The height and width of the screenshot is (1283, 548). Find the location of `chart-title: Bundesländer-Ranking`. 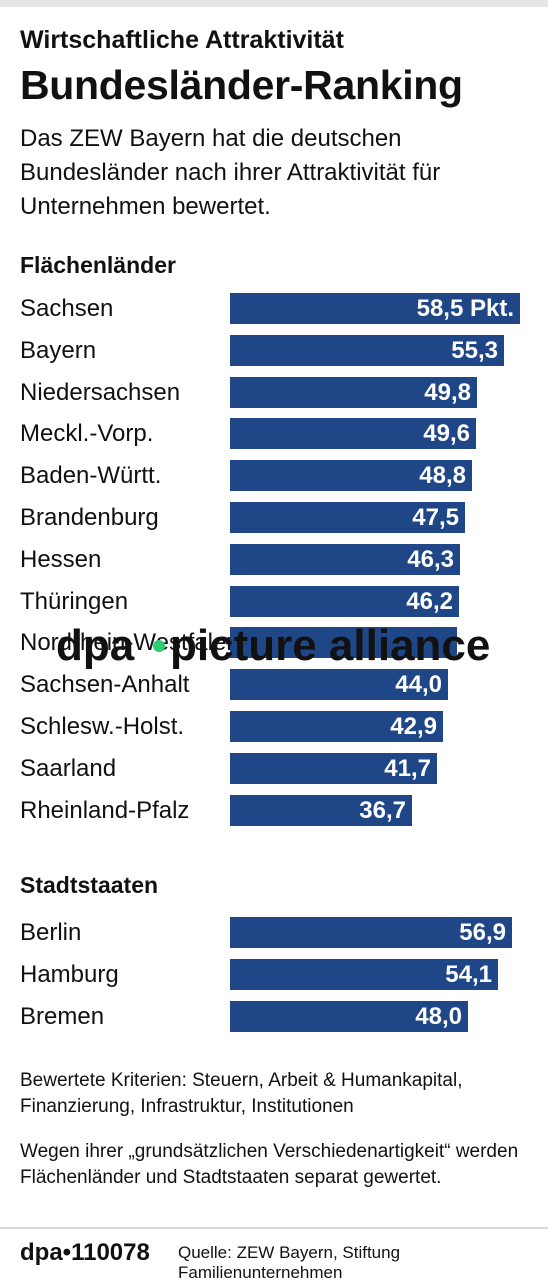

chart-title: Bundesländer-Ranking is located at coordinates (241, 85).